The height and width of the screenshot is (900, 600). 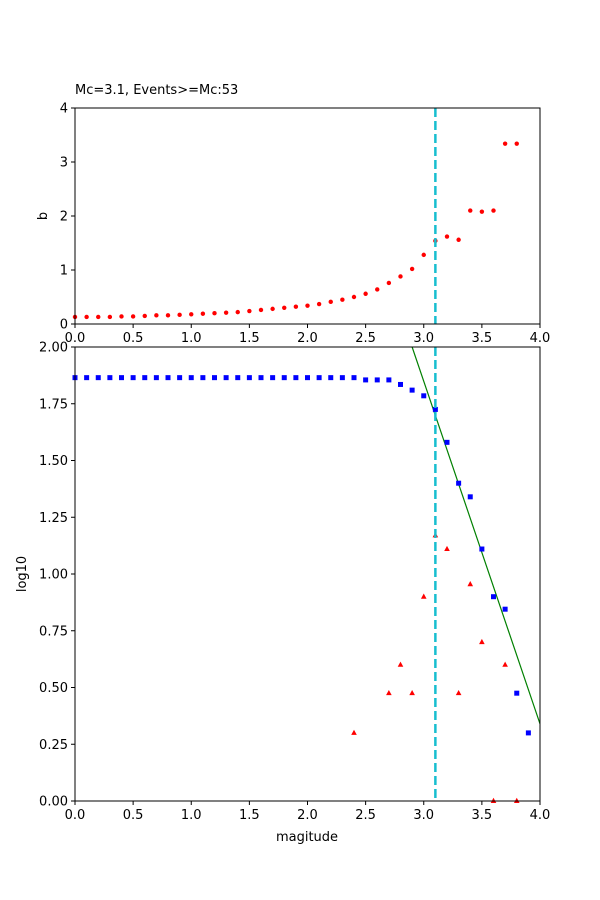 What do you see at coordinates (64, 217) in the screenshot?
I see `top-y-tick-label: 2` at bounding box center [64, 217].